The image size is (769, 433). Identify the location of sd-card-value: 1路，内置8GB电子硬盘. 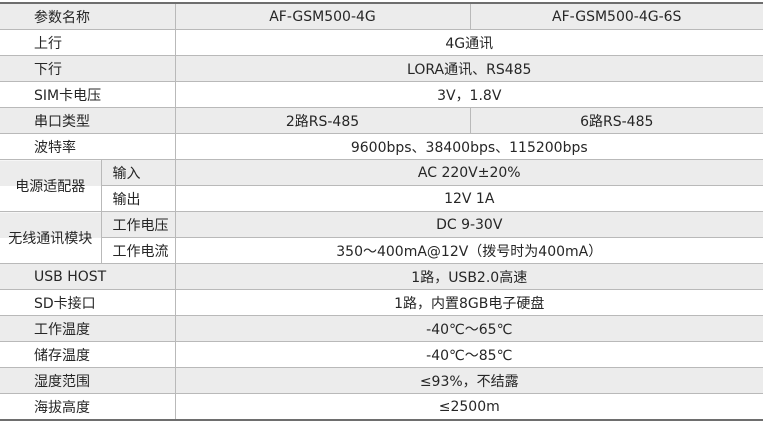
(468, 302).